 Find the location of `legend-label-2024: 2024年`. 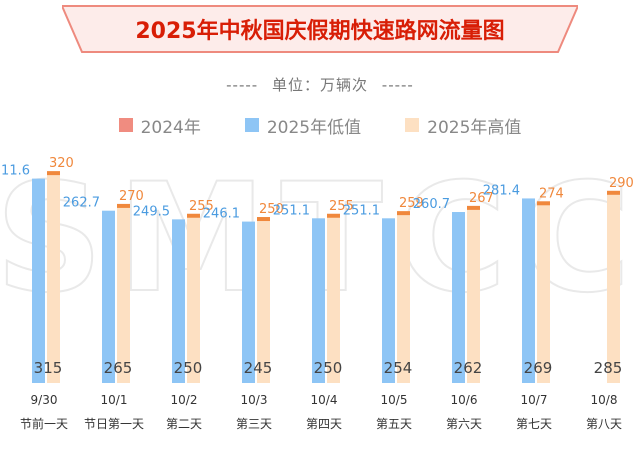

legend-label-2024: 2024年 is located at coordinates (170, 127).